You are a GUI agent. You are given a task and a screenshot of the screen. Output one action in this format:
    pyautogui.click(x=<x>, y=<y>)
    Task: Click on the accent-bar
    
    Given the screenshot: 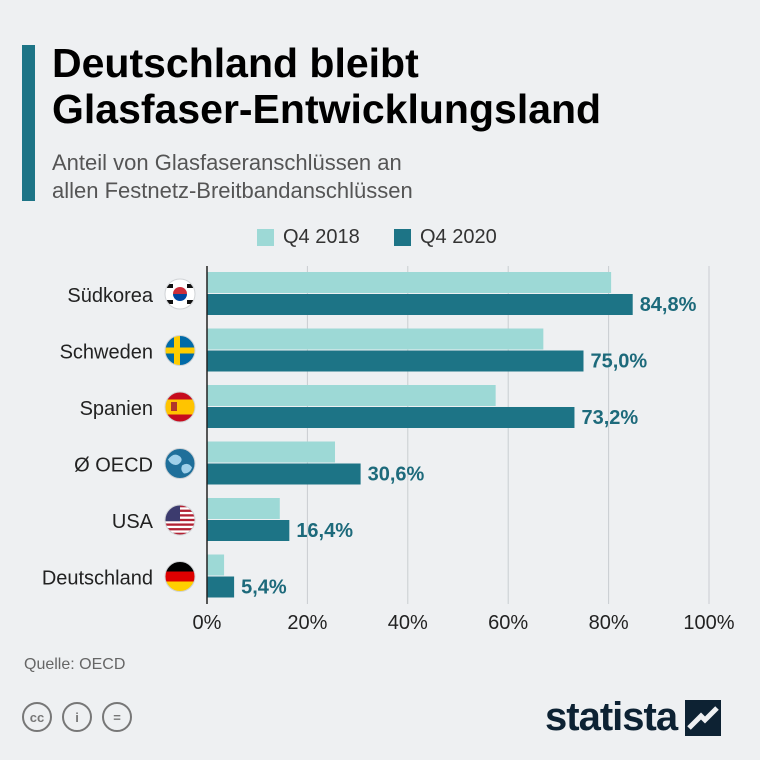 What is the action you would take?
    pyautogui.click(x=28, y=123)
    